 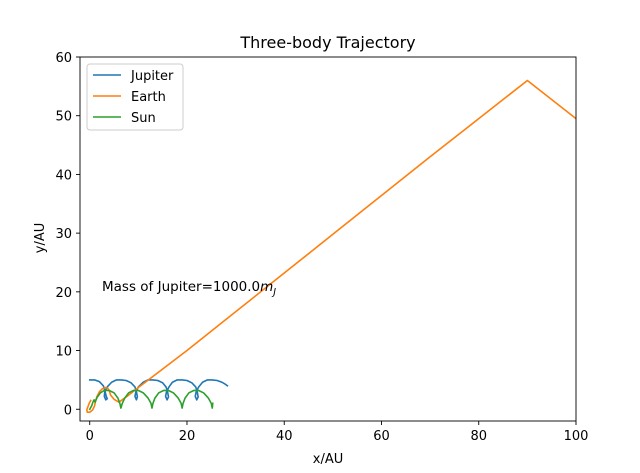 I want to click on legend-box, so click(x=135, y=97).